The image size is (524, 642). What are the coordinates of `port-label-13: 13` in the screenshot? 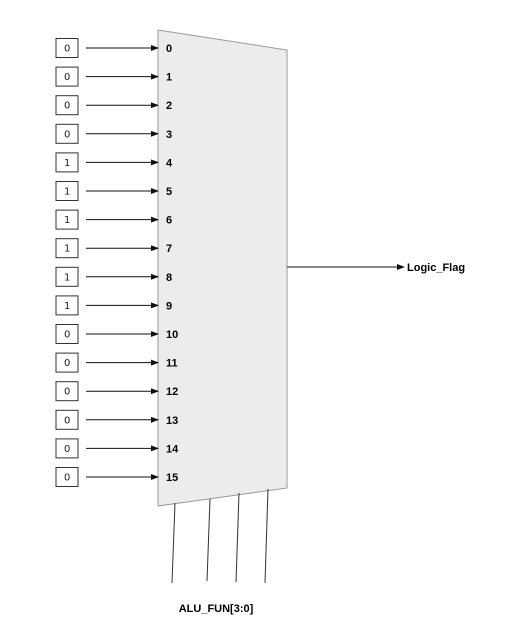 It's located at (172, 421).